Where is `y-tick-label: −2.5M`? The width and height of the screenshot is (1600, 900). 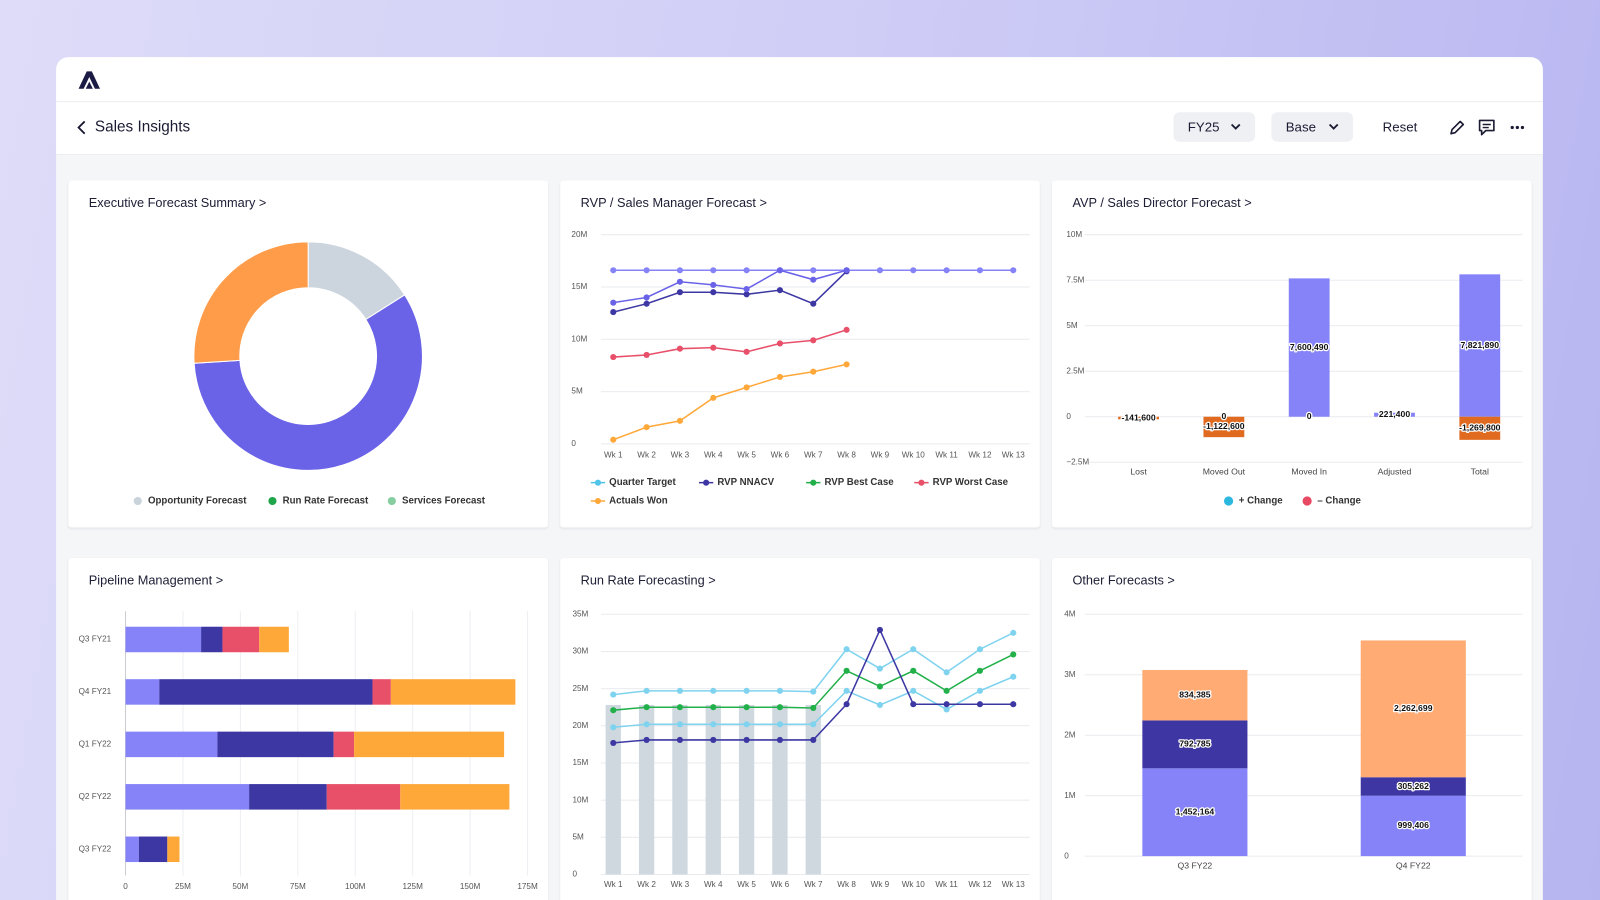
y-tick-label: −2.5M is located at coordinates (1077, 461).